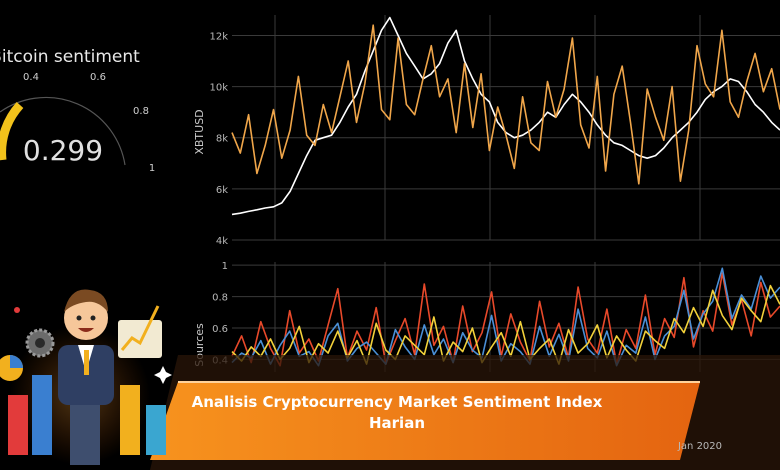  What do you see at coordinates (699, 446) in the screenshot?
I see `x-tick-label: Jan 2020` at bounding box center [699, 446].